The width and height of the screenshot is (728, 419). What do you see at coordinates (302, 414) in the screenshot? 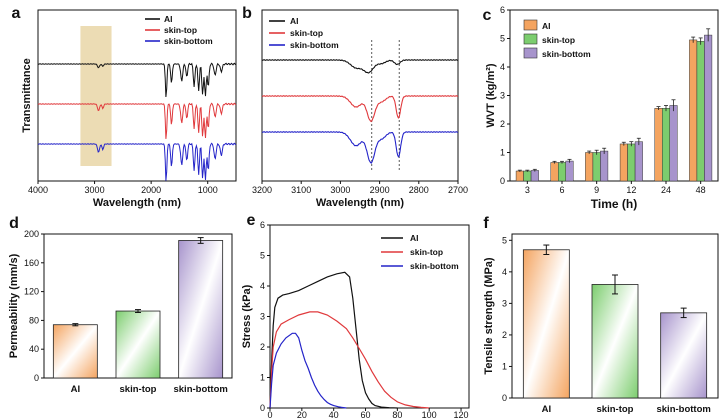
I see `panel-e-xtick-label: 20` at bounding box center [302, 414].